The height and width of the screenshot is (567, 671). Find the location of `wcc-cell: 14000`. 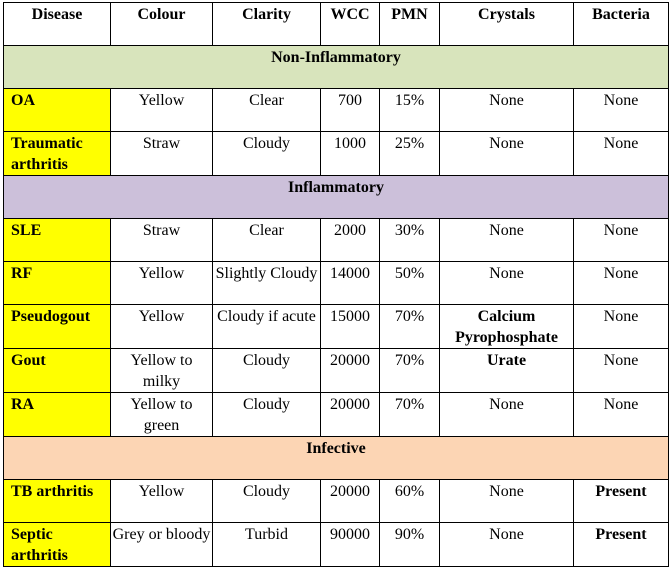

wcc-cell: 14000 is located at coordinates (350, 283).